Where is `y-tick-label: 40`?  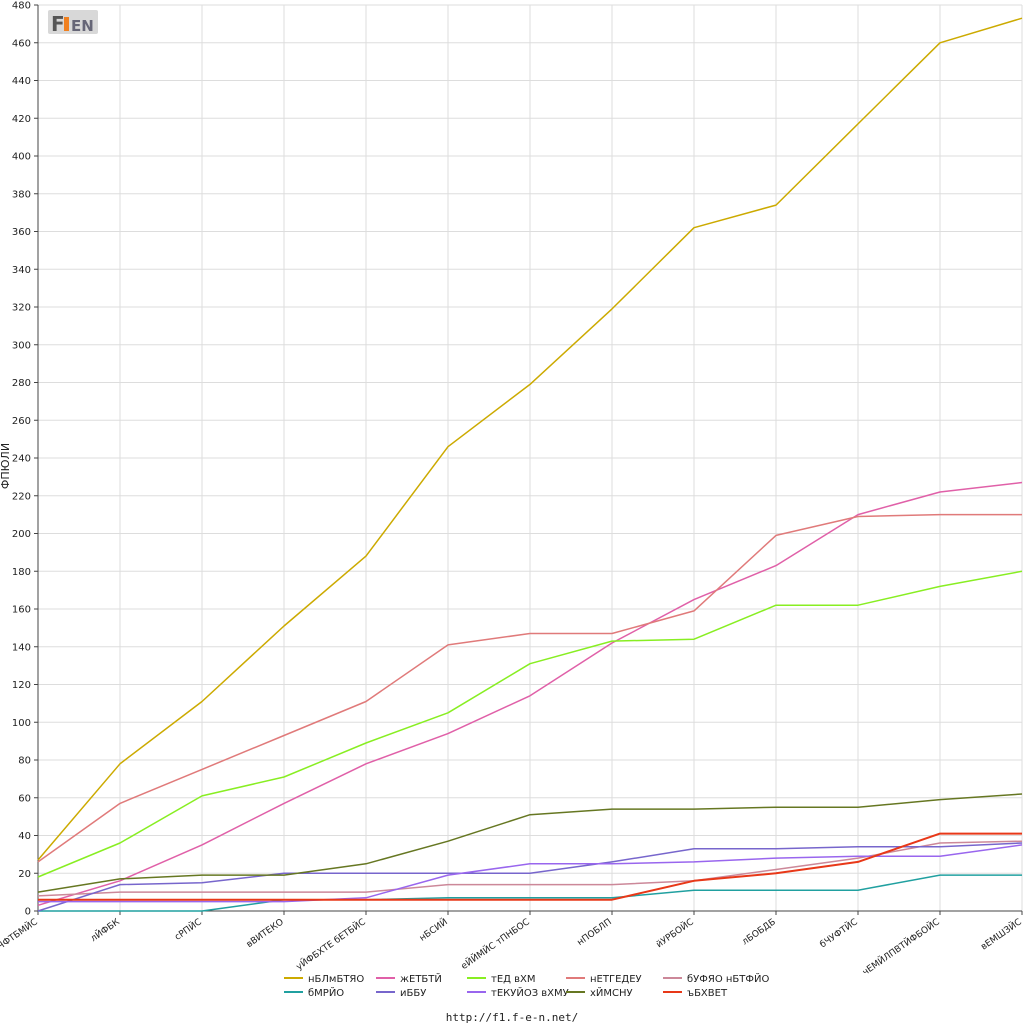 y-tick-label: 40 is located at coordinates (24, 836).